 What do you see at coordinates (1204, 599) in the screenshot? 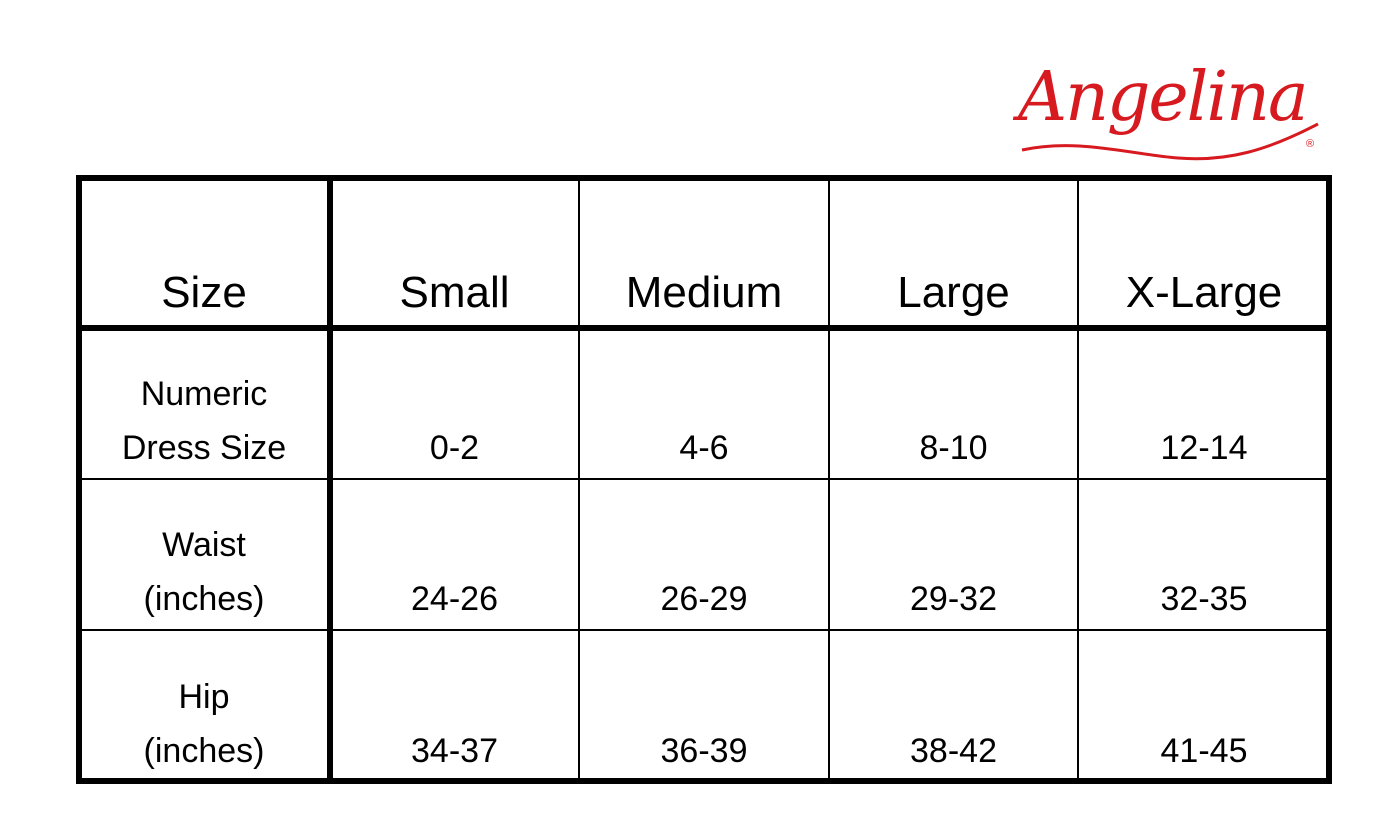
I see `cell-text: 32-35` at bounding box center [1204, 599].